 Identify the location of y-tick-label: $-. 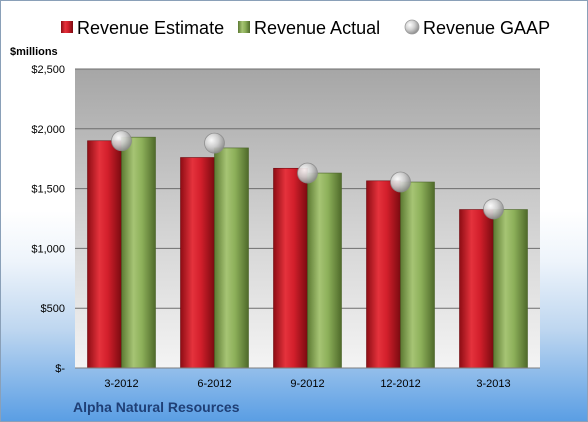
(60, 369).